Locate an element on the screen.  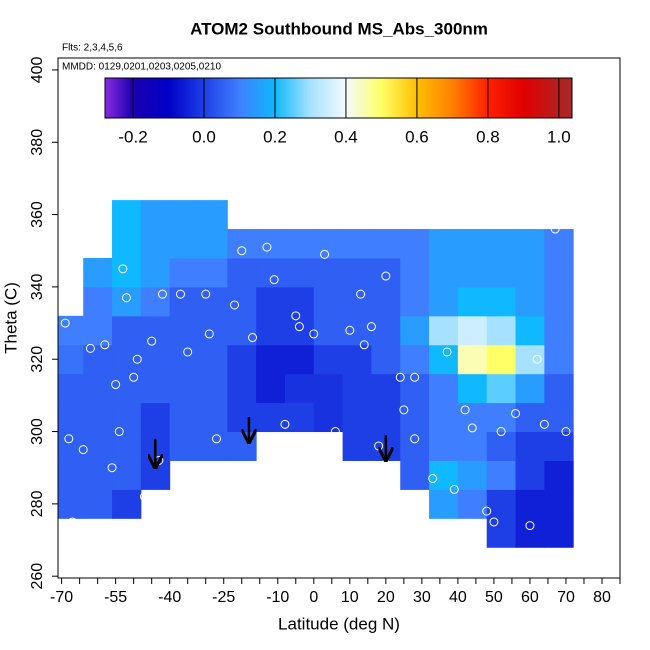
y-tick-label: 300 is located at coordinates (37, 431).